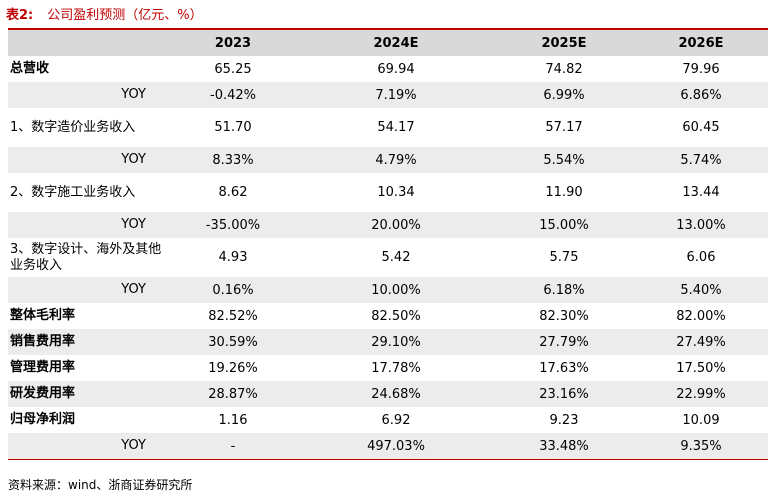 Image resolution: width=776 pixels, height=502 pixels. What do you see at coordinates (396, 394) in the screenshot?
I see `table-cell: 24.68%` at bounding box center [396, 394].